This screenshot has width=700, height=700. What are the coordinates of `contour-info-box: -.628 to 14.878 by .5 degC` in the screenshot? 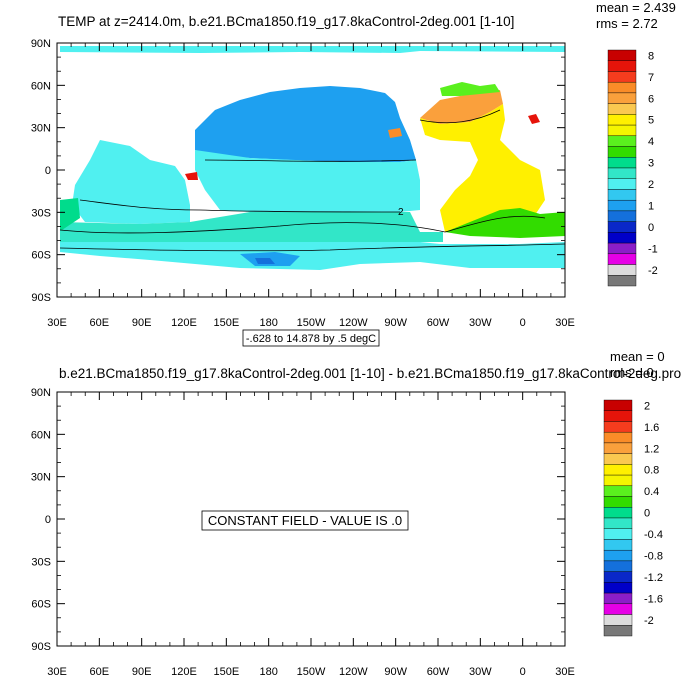 It's located at (311, 338).